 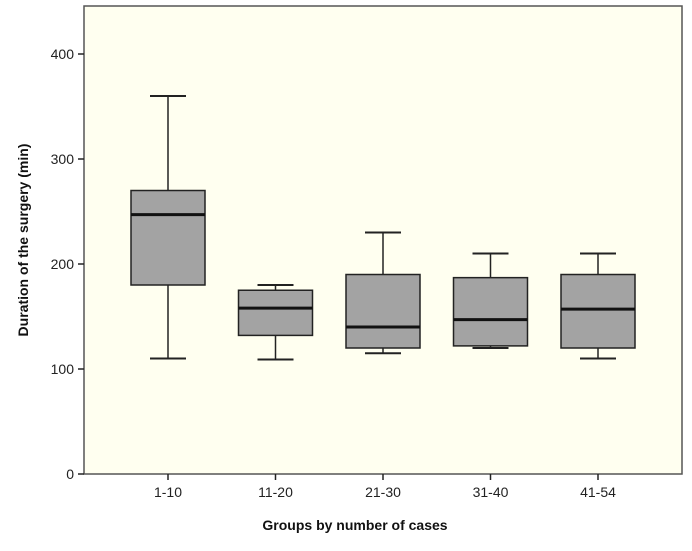 I want to click on x-tick-label: 41-54, so click(x=598, y=492).